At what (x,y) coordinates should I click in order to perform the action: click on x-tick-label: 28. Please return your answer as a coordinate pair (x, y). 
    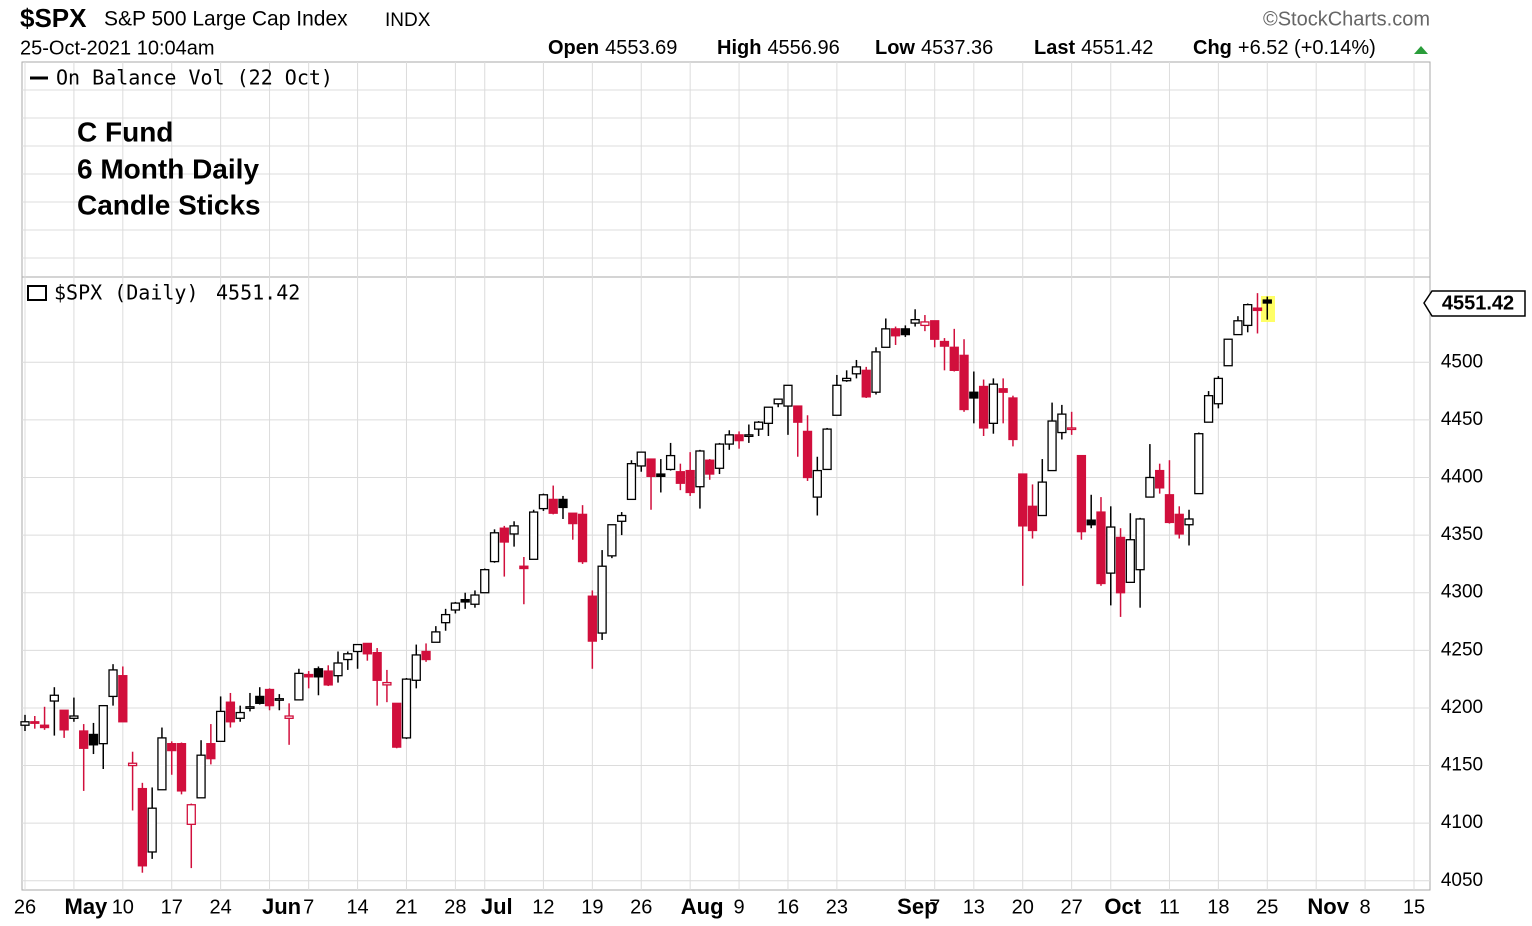
    Looking at the image, I should click on (455, 907).